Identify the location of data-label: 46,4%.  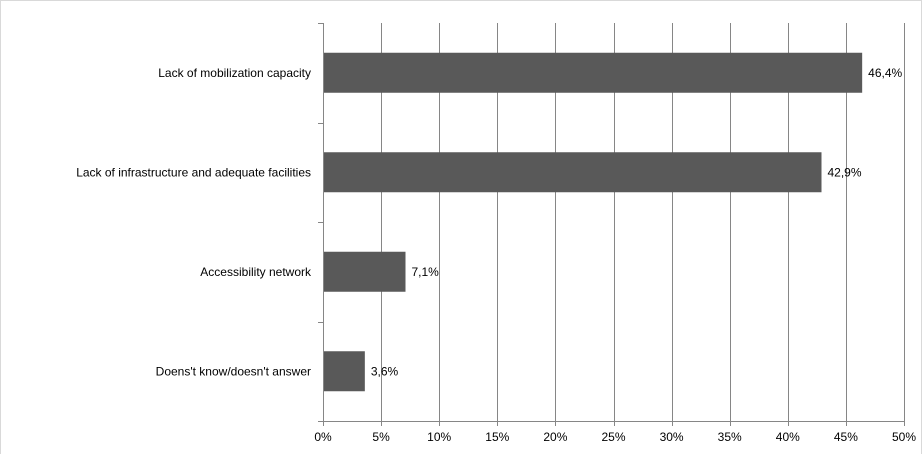
(885, 73).